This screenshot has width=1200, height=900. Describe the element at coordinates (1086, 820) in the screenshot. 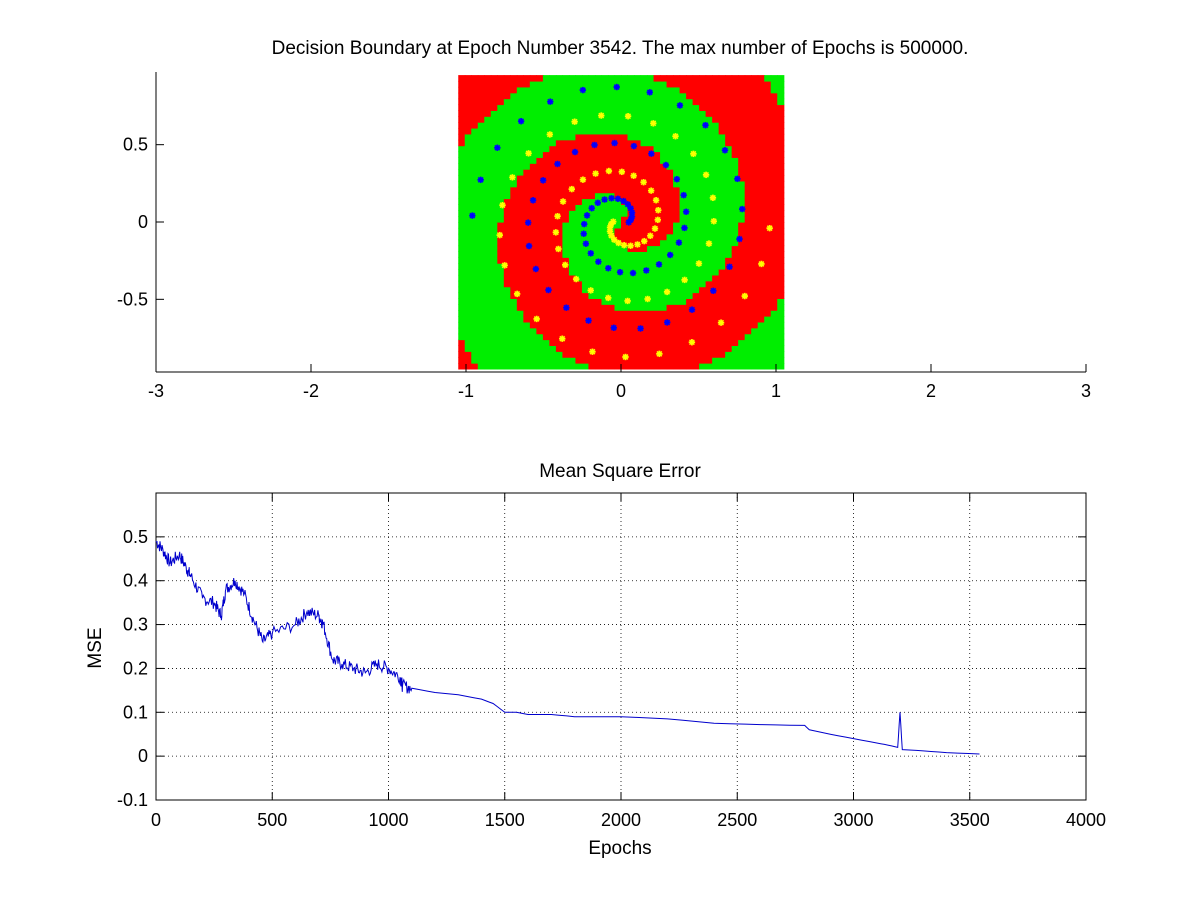

I see `x-tick-label: 4000` at that location.